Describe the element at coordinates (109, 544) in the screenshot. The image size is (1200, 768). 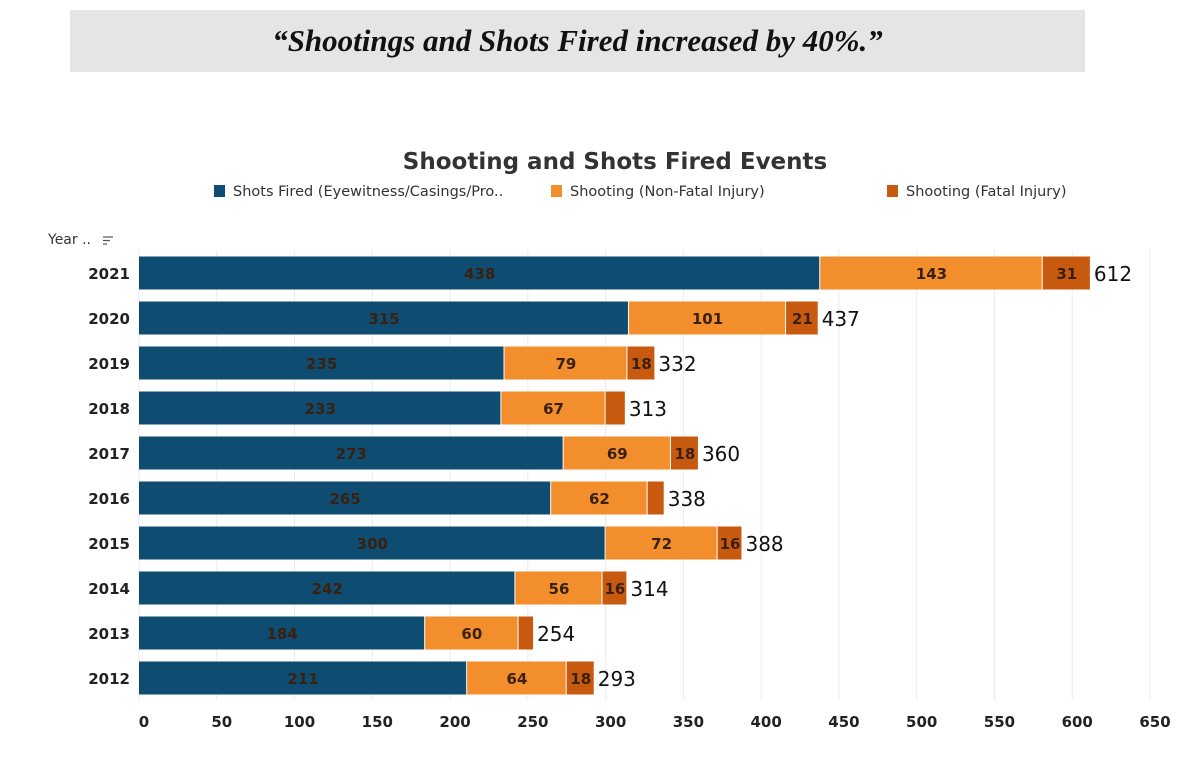
I see `y-tick-label: 2015` at that location.